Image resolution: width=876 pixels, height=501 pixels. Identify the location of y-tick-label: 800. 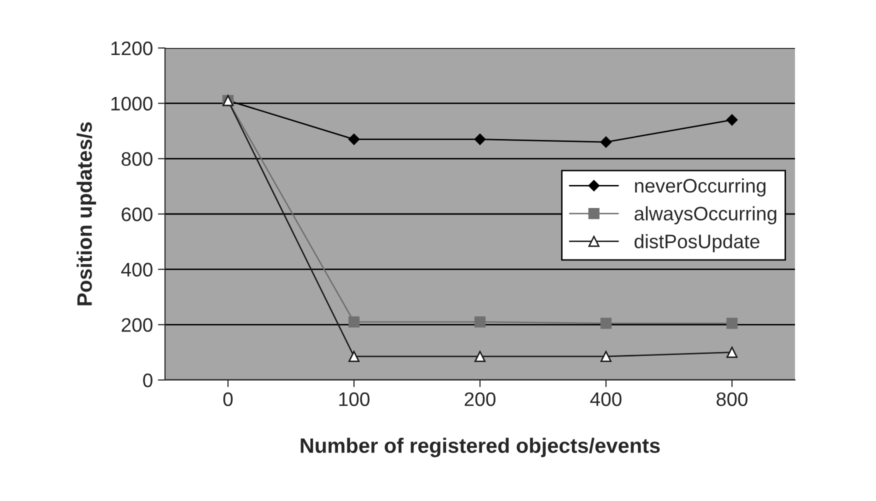
(137, 159).